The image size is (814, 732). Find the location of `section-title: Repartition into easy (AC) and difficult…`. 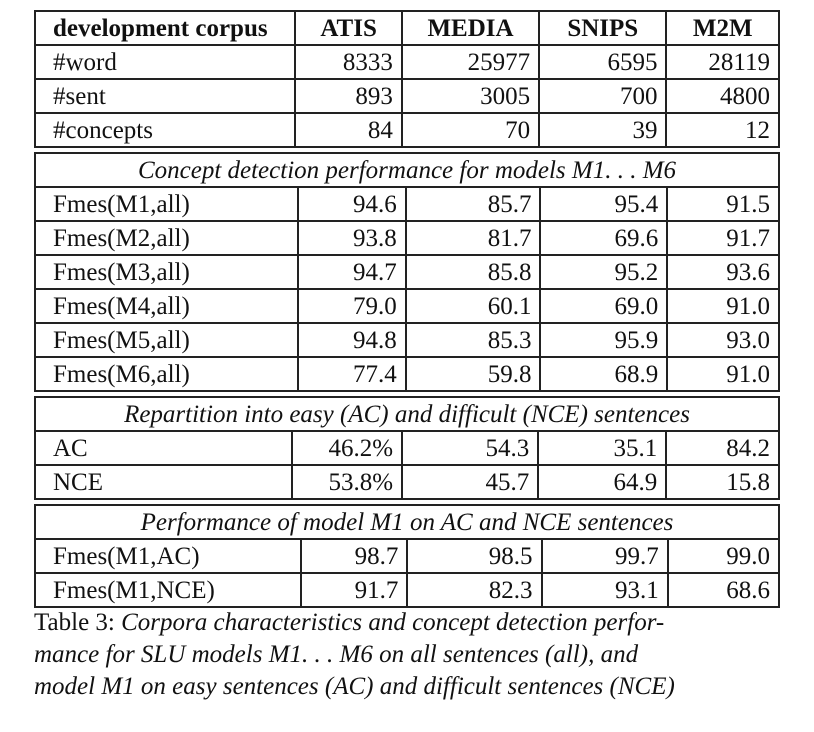

section-title: Repartition into easy (AC) and difficult… is located at coordinates (407, 414).